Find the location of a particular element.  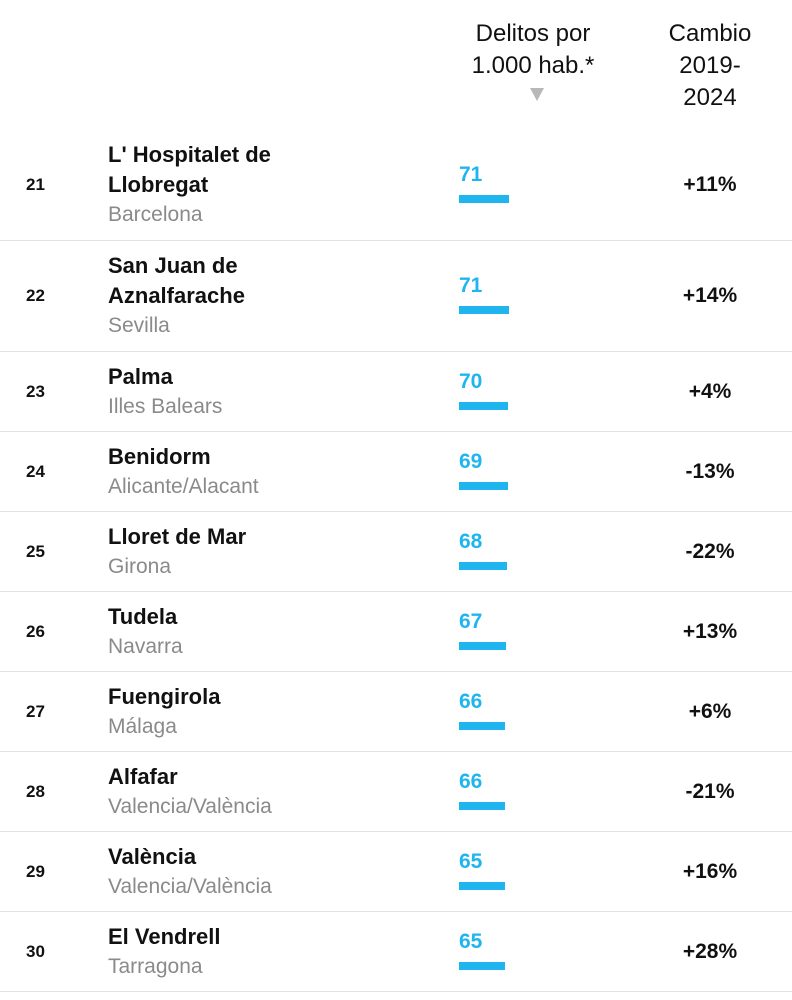

row-rank: 24 is located at coordinates (35, 471).